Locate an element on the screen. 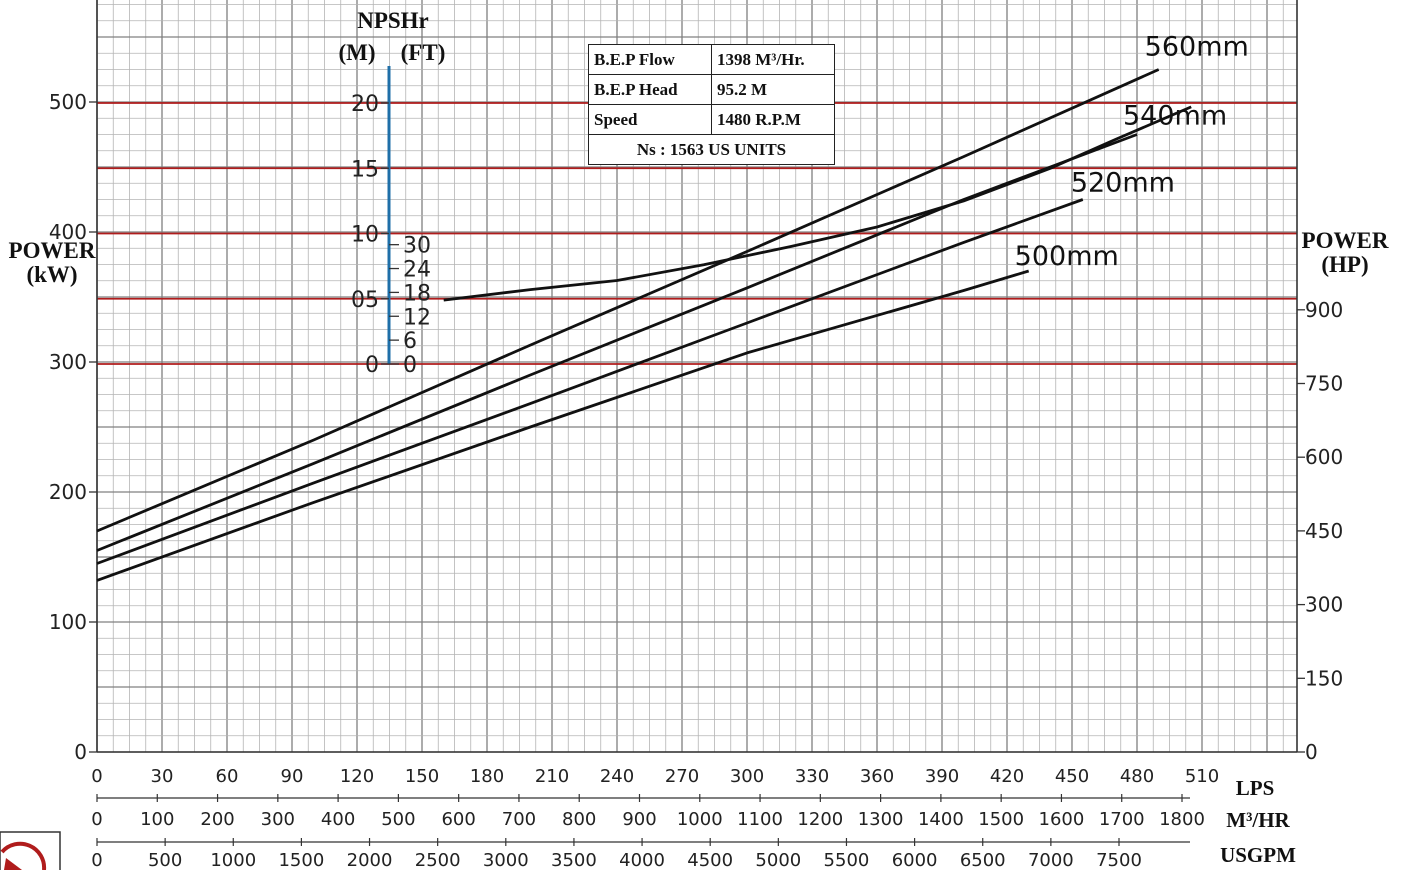 The width and height of the screenshot is (1406, 870). usgpm-tick-label: 0 is located at coordinates (96, 860).